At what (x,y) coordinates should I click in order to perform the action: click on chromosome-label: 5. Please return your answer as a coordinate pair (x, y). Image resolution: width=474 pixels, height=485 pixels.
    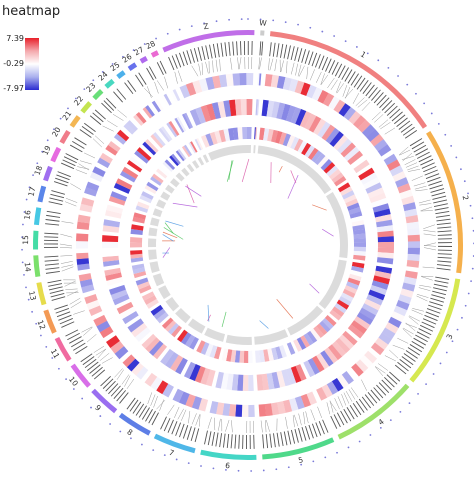
    Looking at the image, I should click on (300, 460).